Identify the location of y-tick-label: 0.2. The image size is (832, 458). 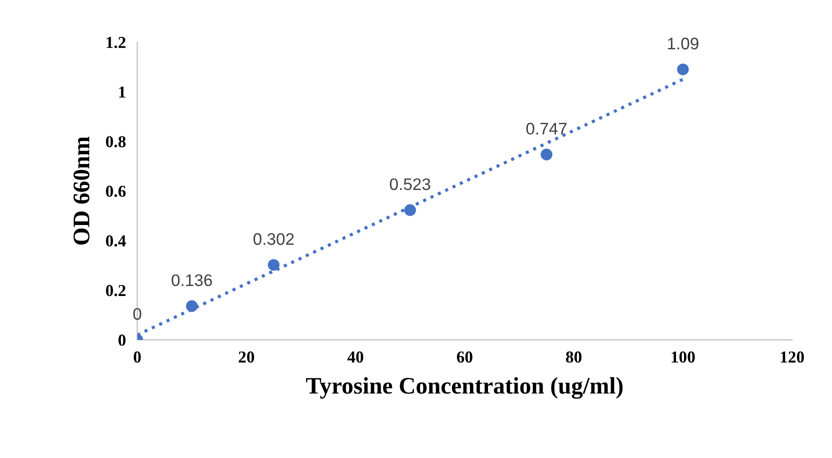
(116, 290).